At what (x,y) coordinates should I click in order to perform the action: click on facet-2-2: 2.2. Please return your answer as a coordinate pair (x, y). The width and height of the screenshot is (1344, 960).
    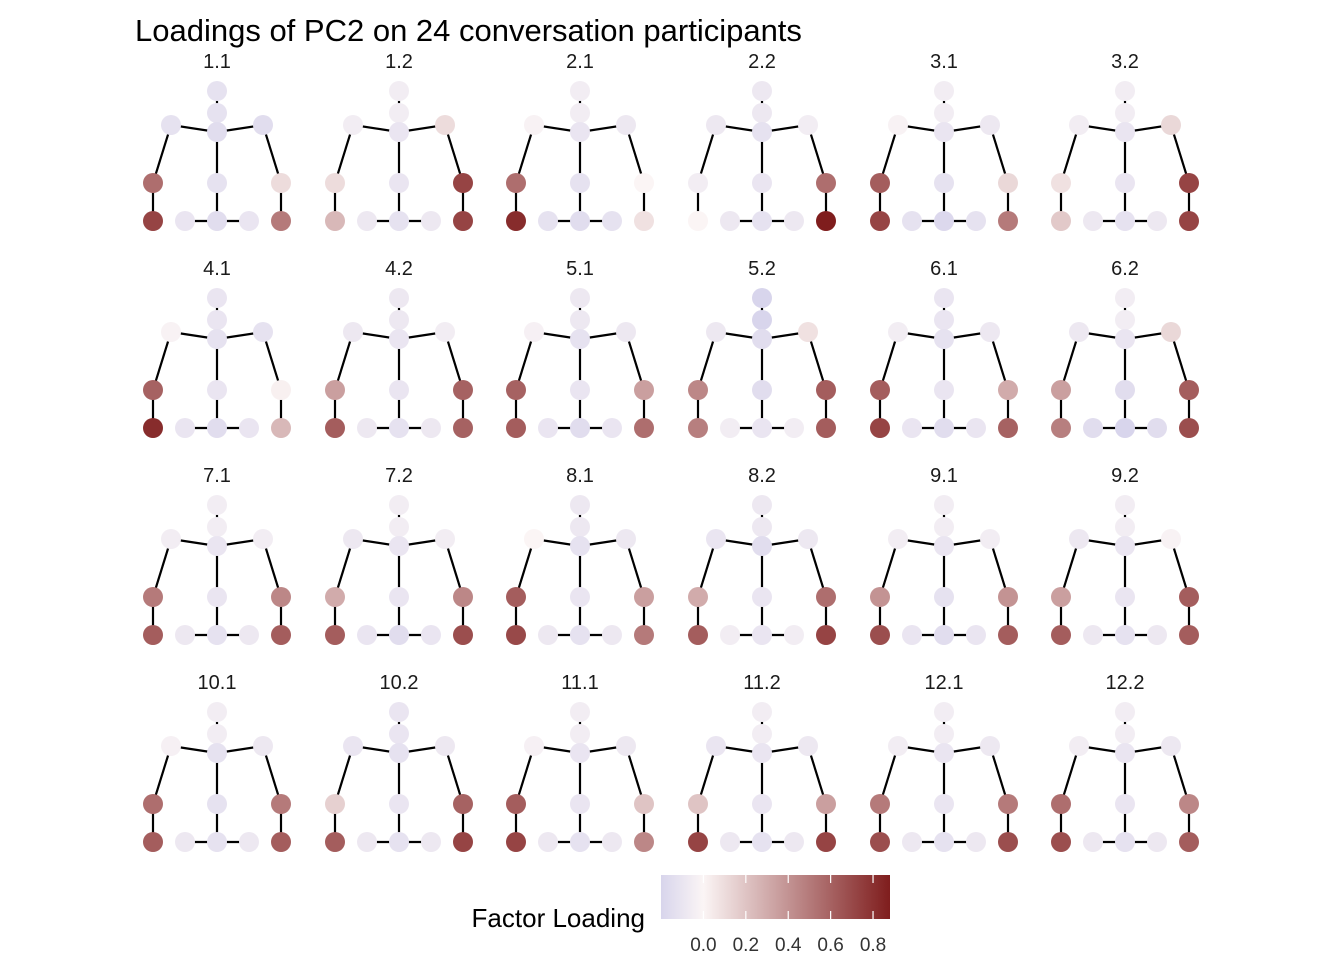
    Looking at the image, I should click on (762, 141).